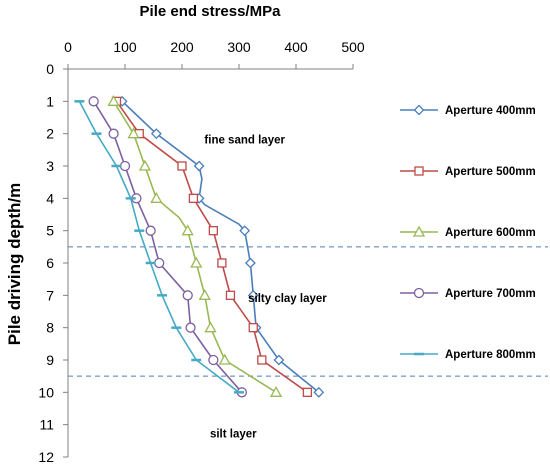  I want to click on legend-item-aperture-700mm: Aperture 700mm, so click(468, 293).